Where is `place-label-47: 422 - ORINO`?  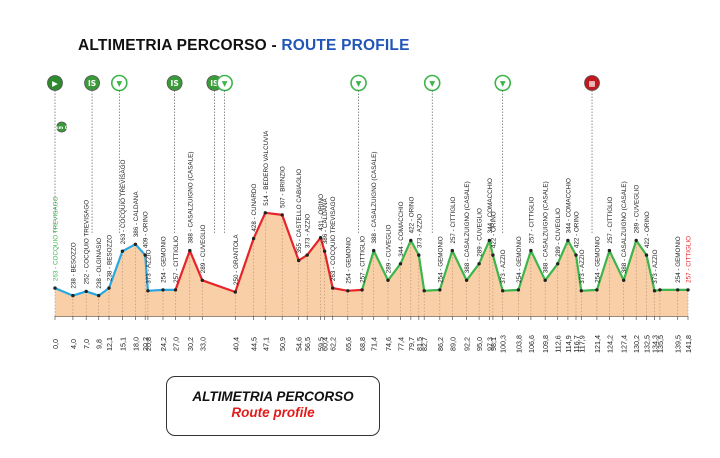 place-label-47: 422 - ORINO is located at coordinates (647, 229).